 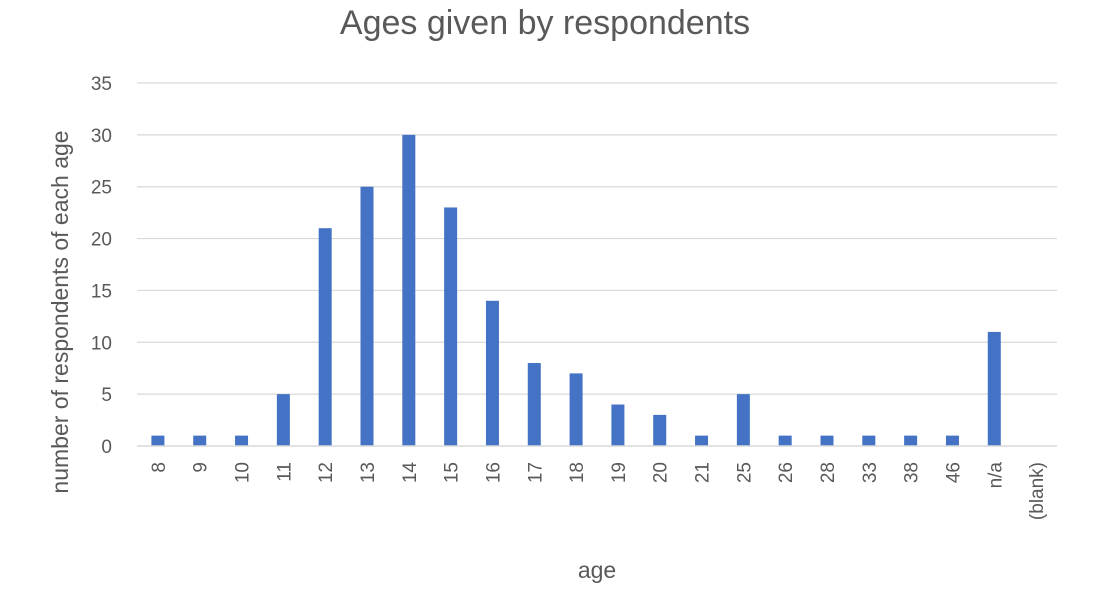 What do you see at coordinates (106, 447) in the screenshot?
I see `y-tick-label: 0` at bounding box center [106, 447].